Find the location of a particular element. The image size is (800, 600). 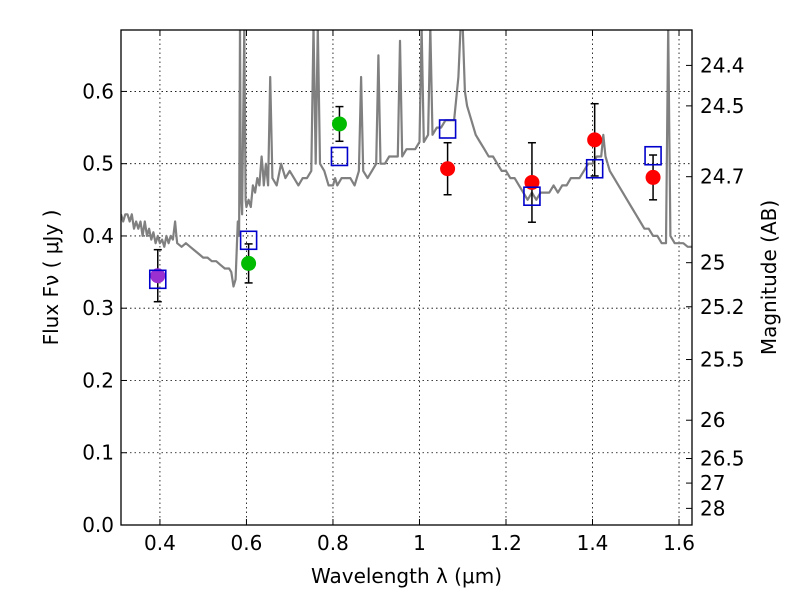

y2-tick-label: 27 is located at coordinates (712, 483).